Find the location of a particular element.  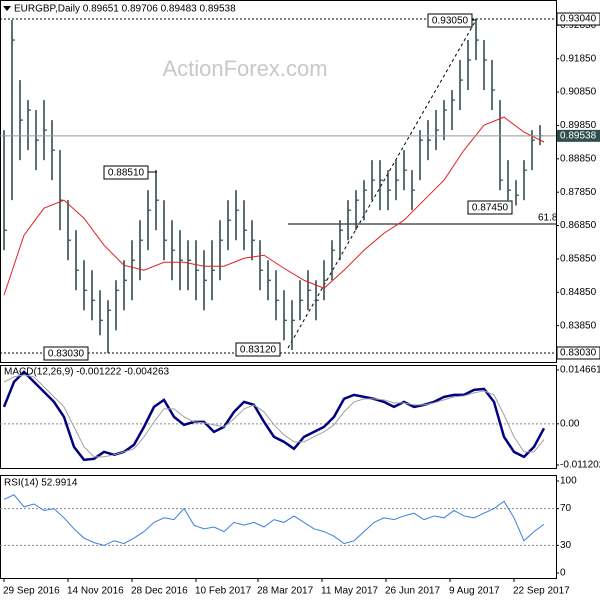

level-label: 0.83030 is located at coordinates (578, 353).